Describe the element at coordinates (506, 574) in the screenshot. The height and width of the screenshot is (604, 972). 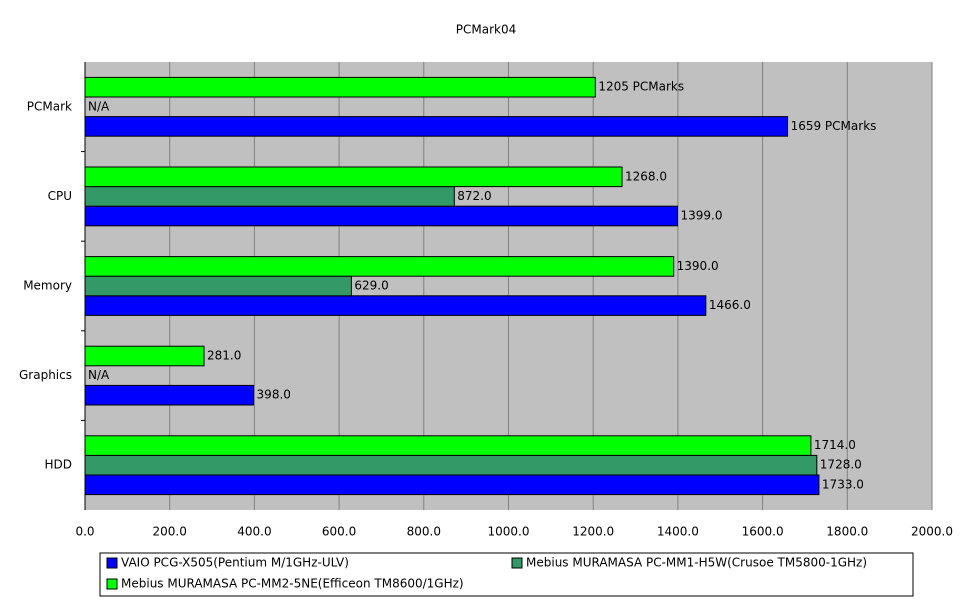
I see `legend` at that location.